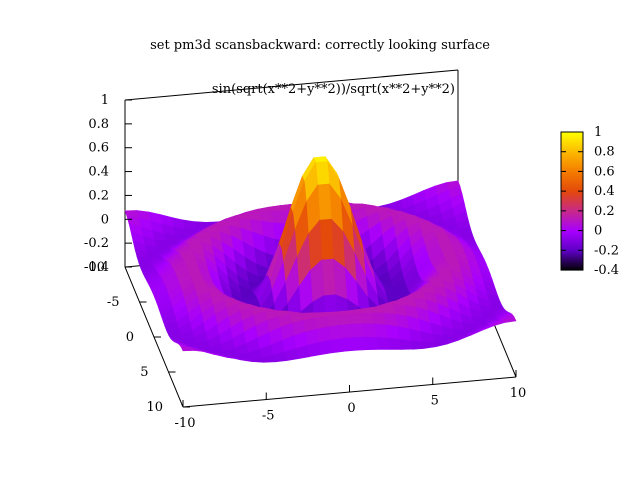 The height and width of the screenshot is (480, 640). Describe the element at coordinates (154, 407) in the screenshot. I see `y-tick-label: 10` at that location.